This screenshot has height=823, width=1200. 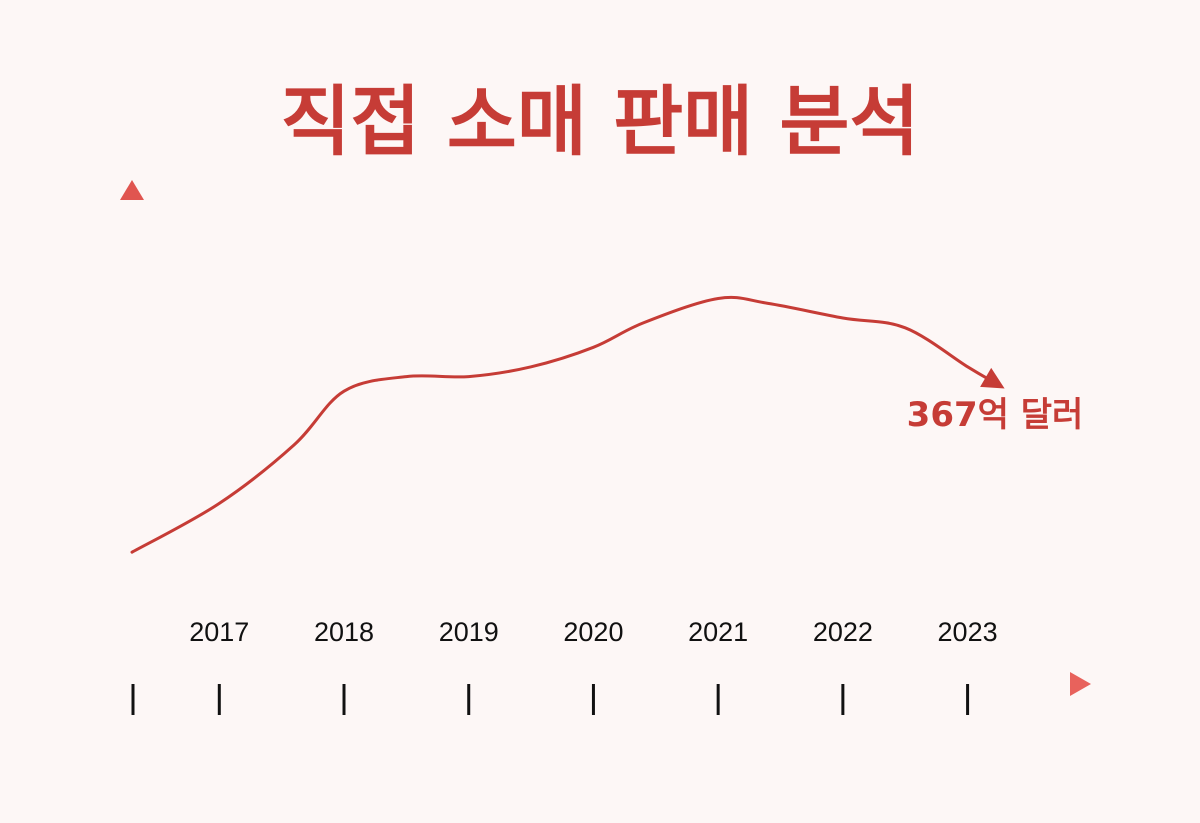 I want to click on x-tick-label-2021: 2021, so click(x=718, y=632).